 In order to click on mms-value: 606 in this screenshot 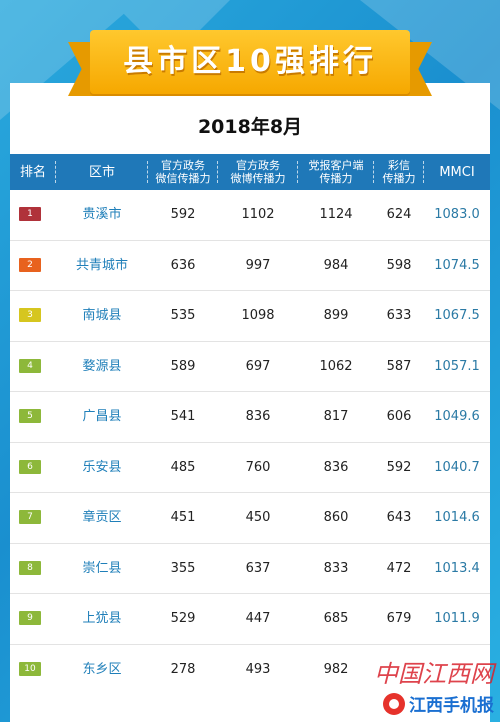, I will do `click(399, 416)`.